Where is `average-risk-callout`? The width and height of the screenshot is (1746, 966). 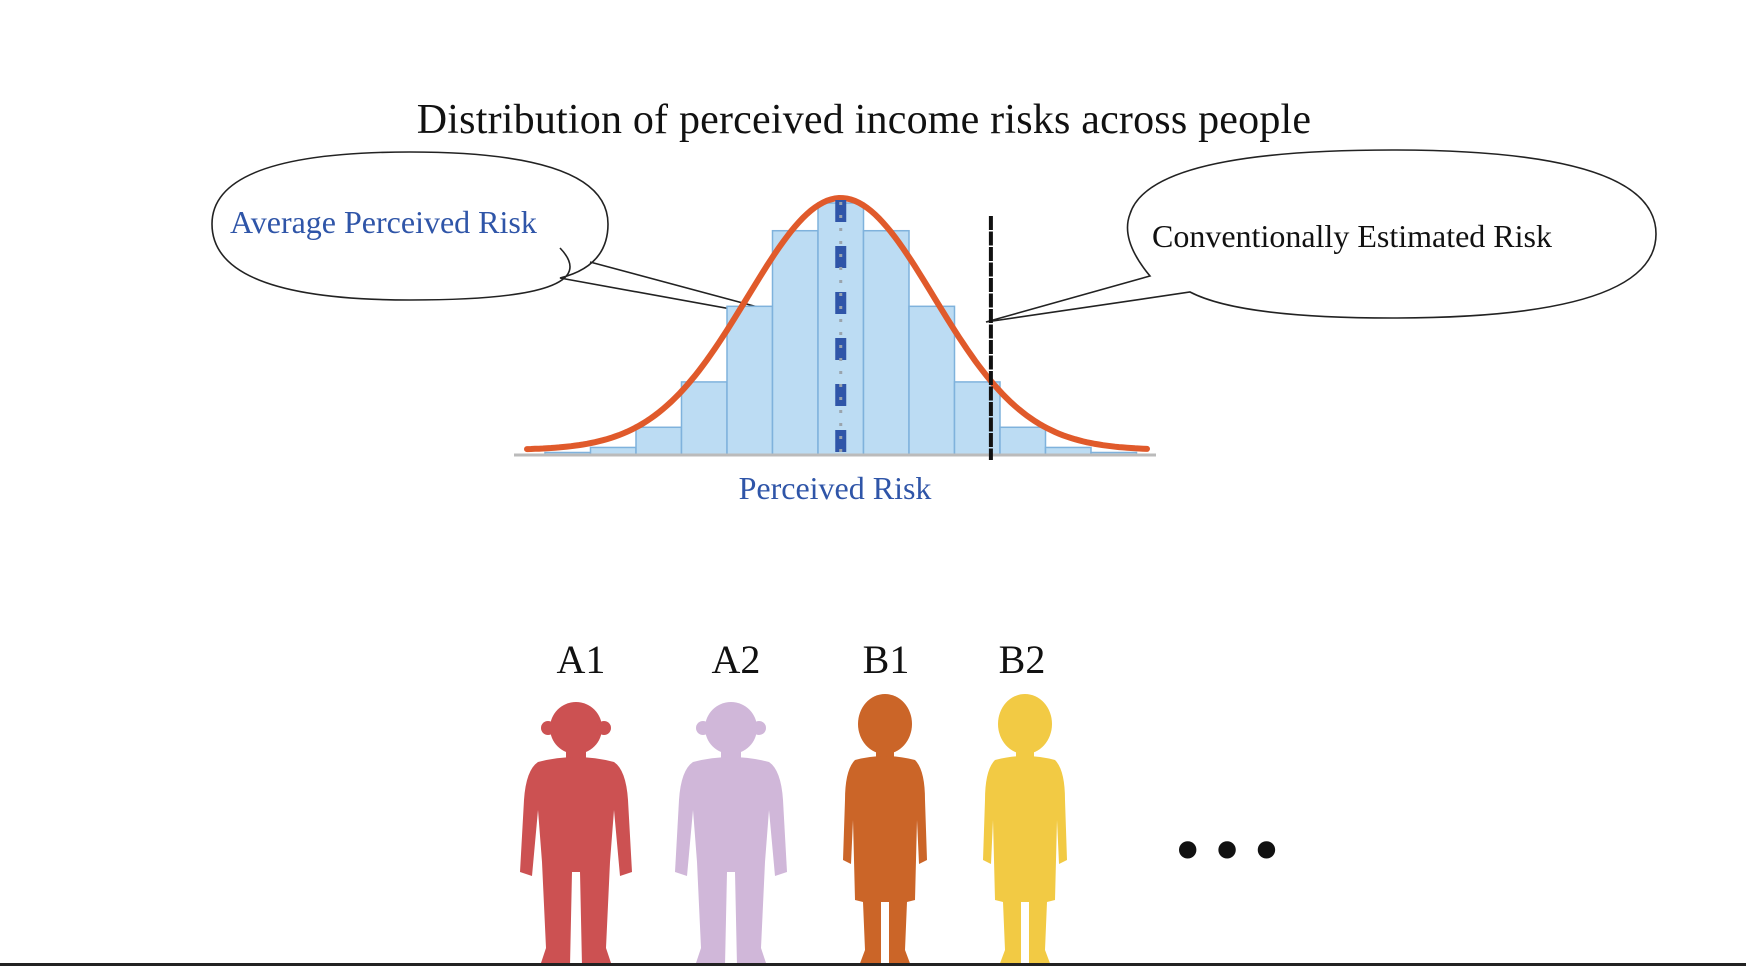 average-risk-callout is located at coordinates (524, 240).